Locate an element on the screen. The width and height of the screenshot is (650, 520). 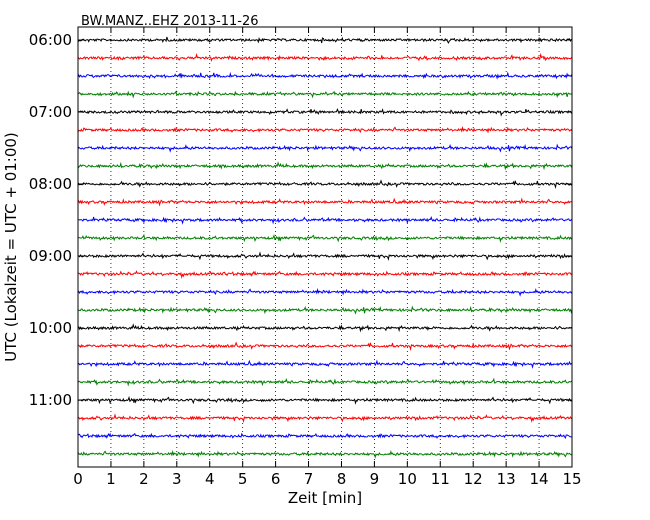
x-tick-label-6: 6 is located at coordinates (276, 479).